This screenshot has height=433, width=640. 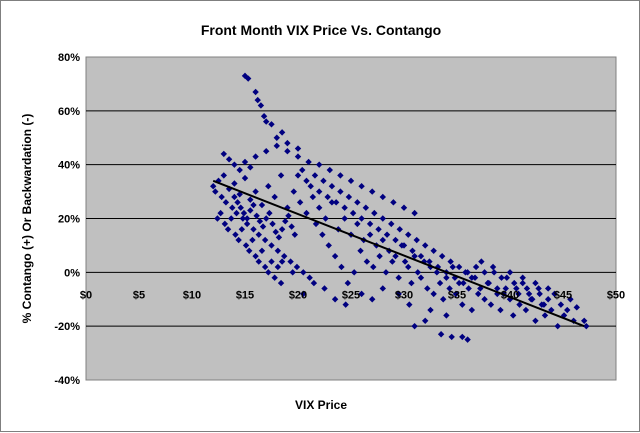 I want to click on y-tick-label: 20%, so click(x=69, y=220).